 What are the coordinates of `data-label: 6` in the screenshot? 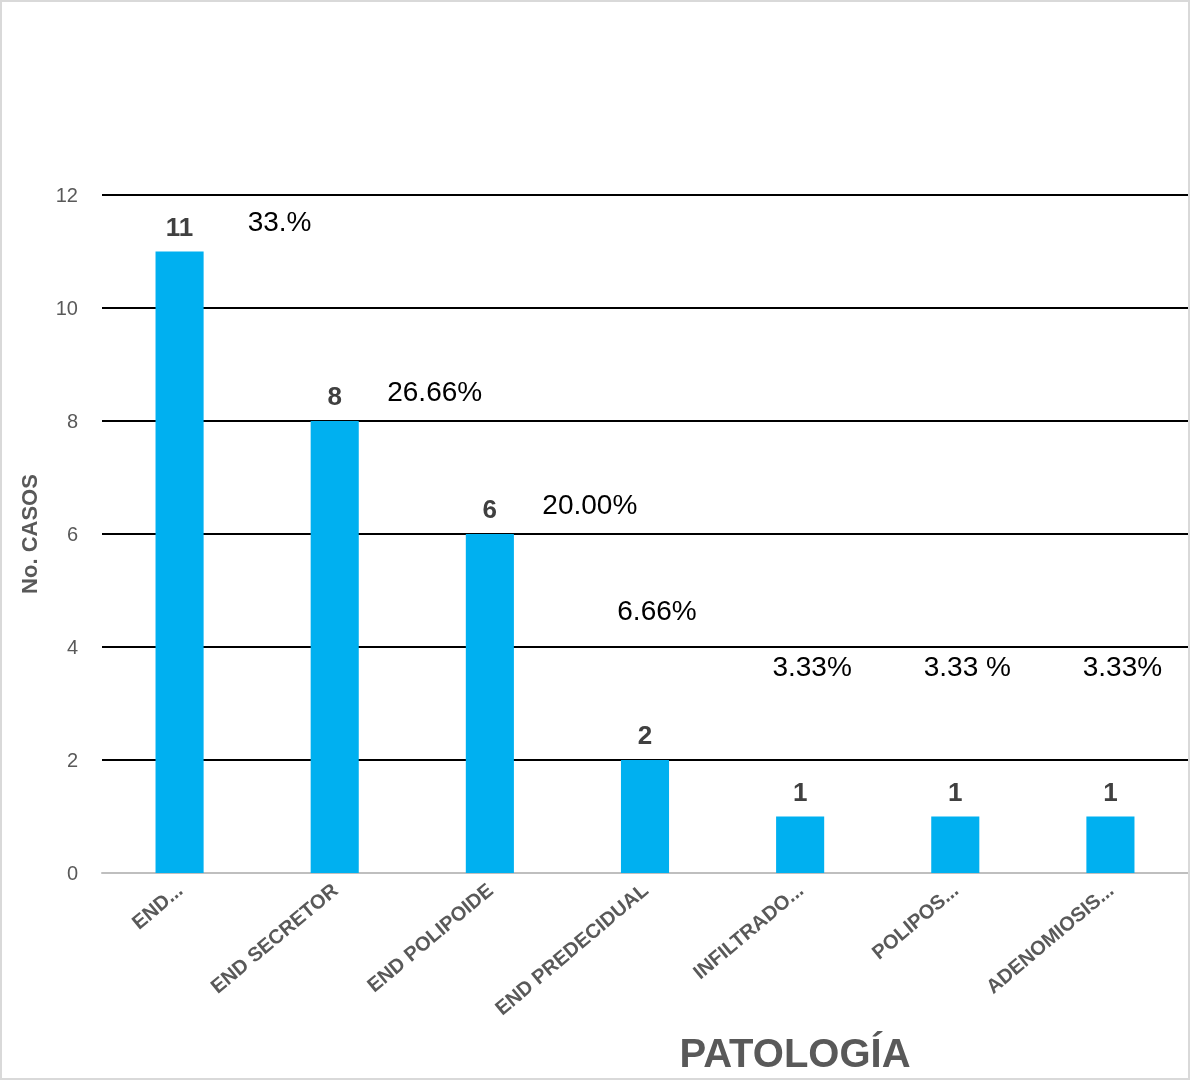 It's located at (490, 509).